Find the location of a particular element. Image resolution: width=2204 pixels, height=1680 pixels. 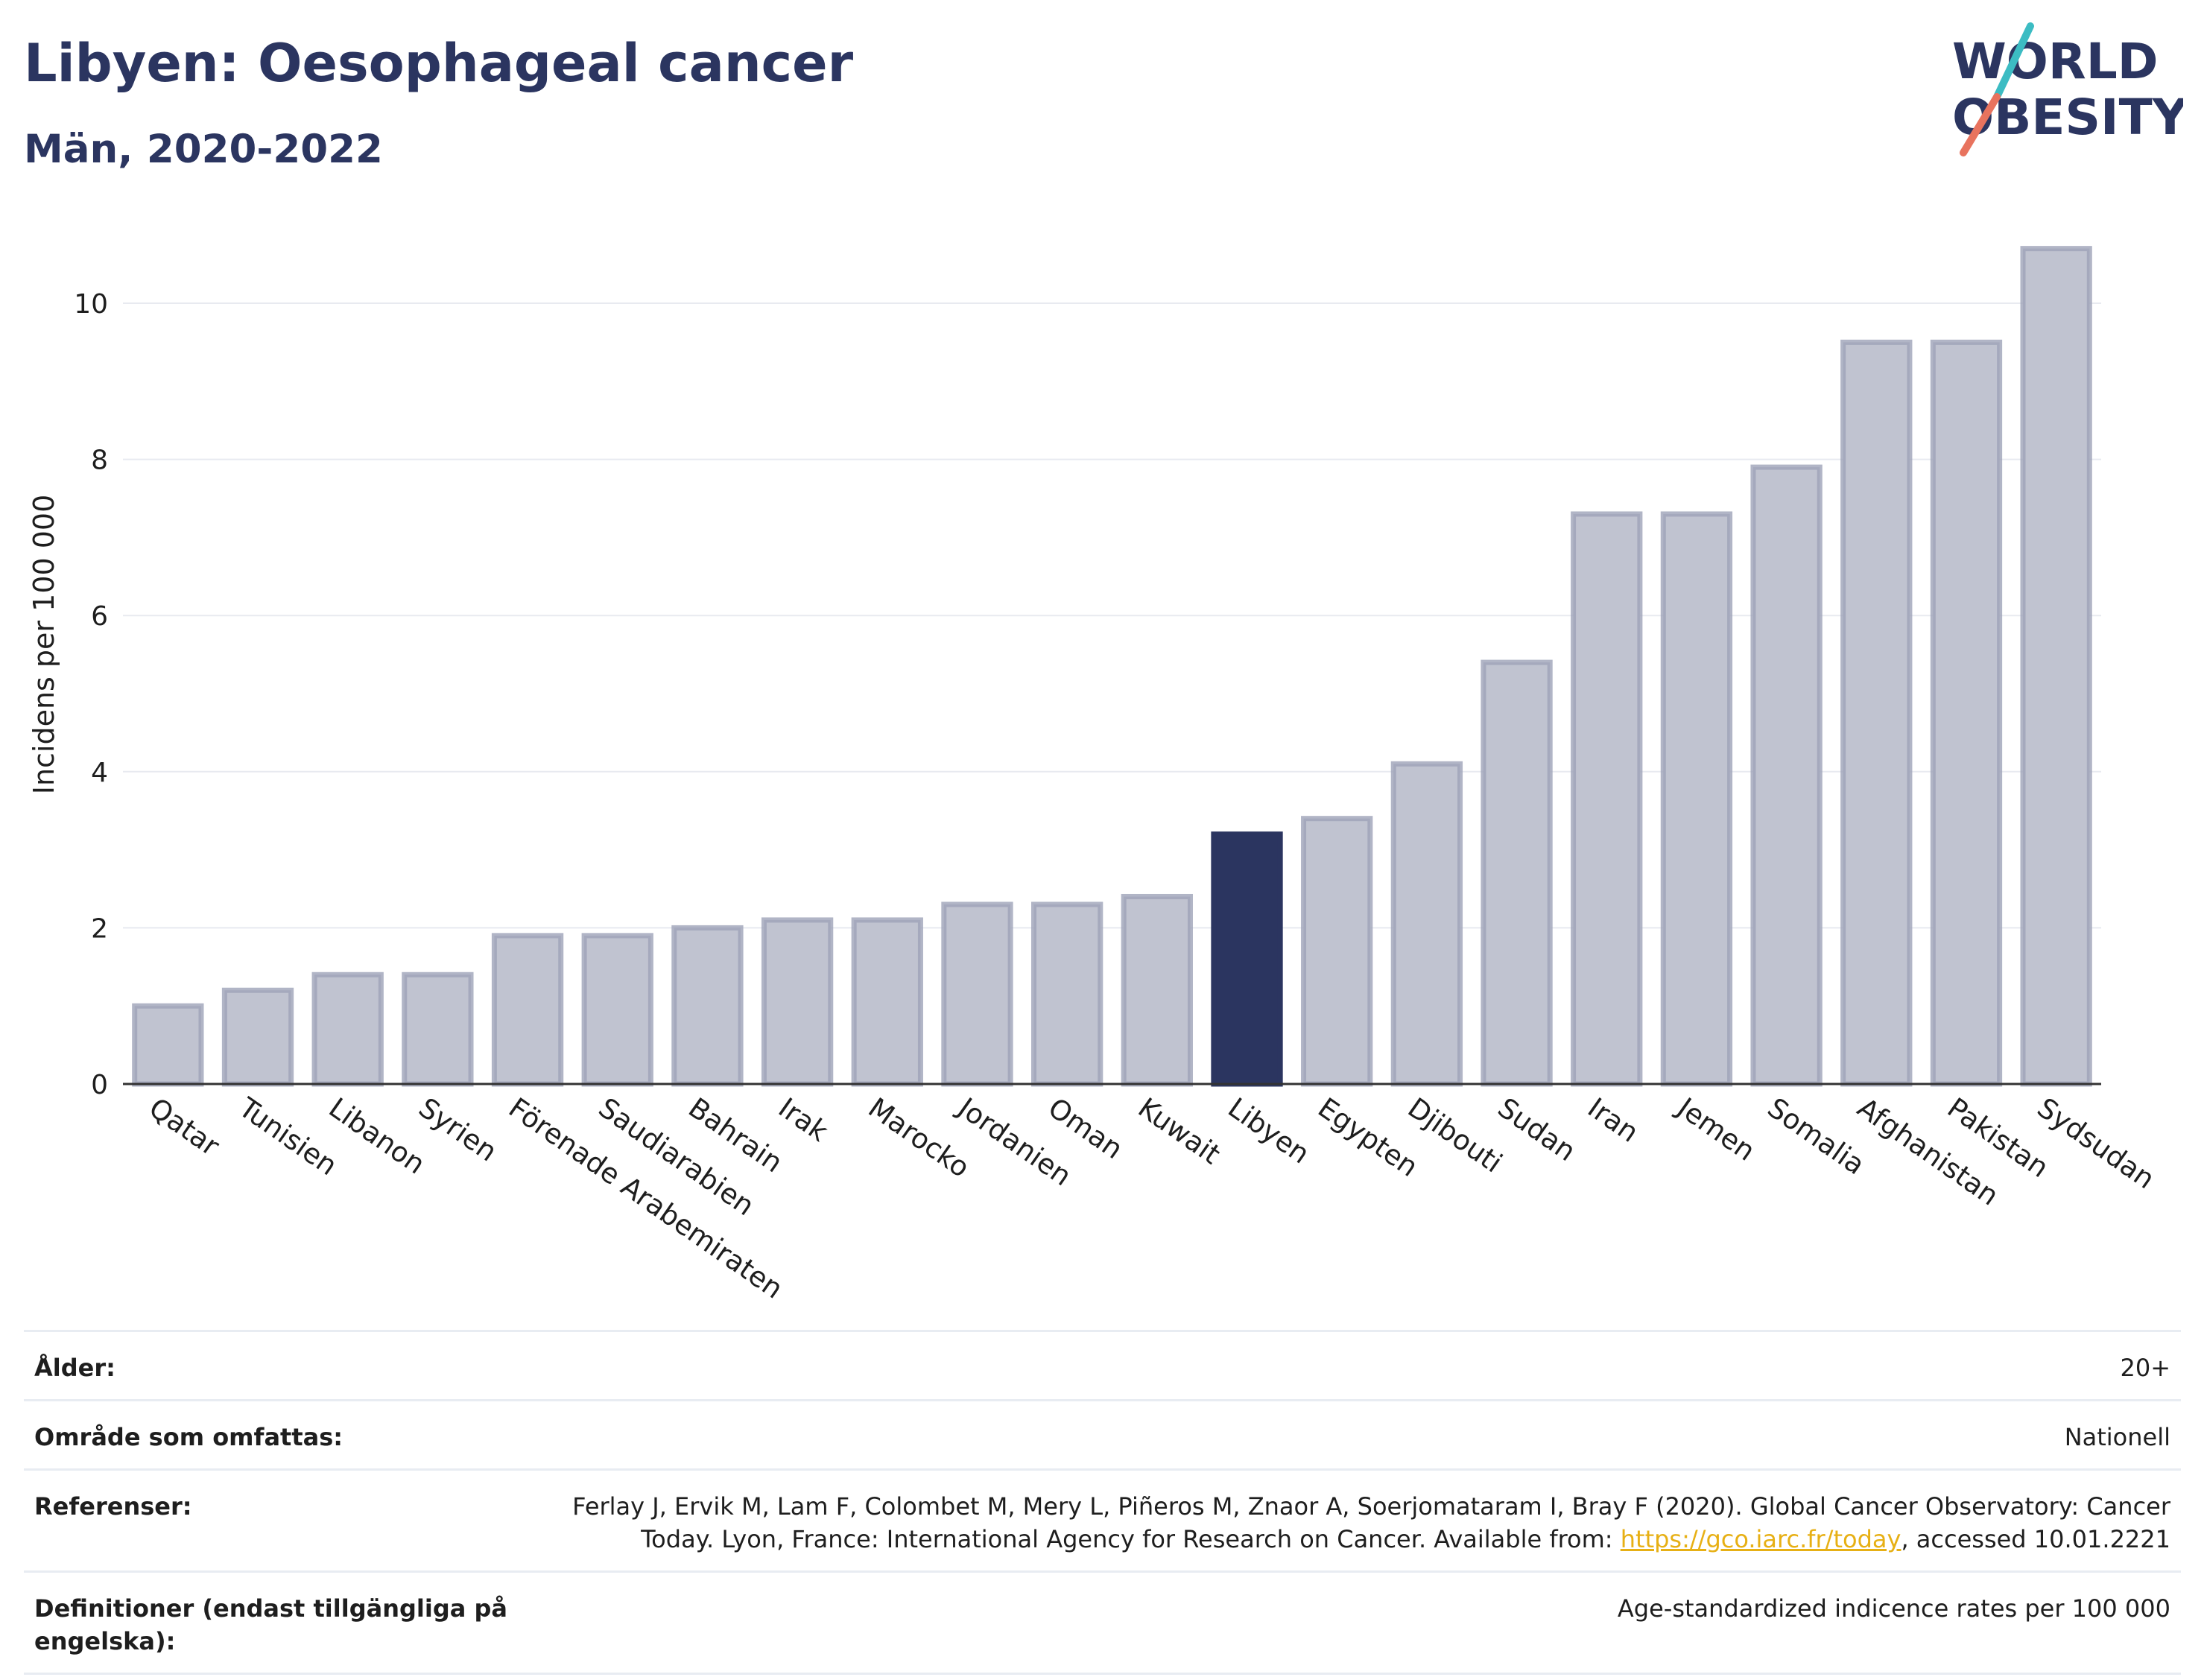

x-tick-label: Somalia is located at coordinates (1815, 1136).